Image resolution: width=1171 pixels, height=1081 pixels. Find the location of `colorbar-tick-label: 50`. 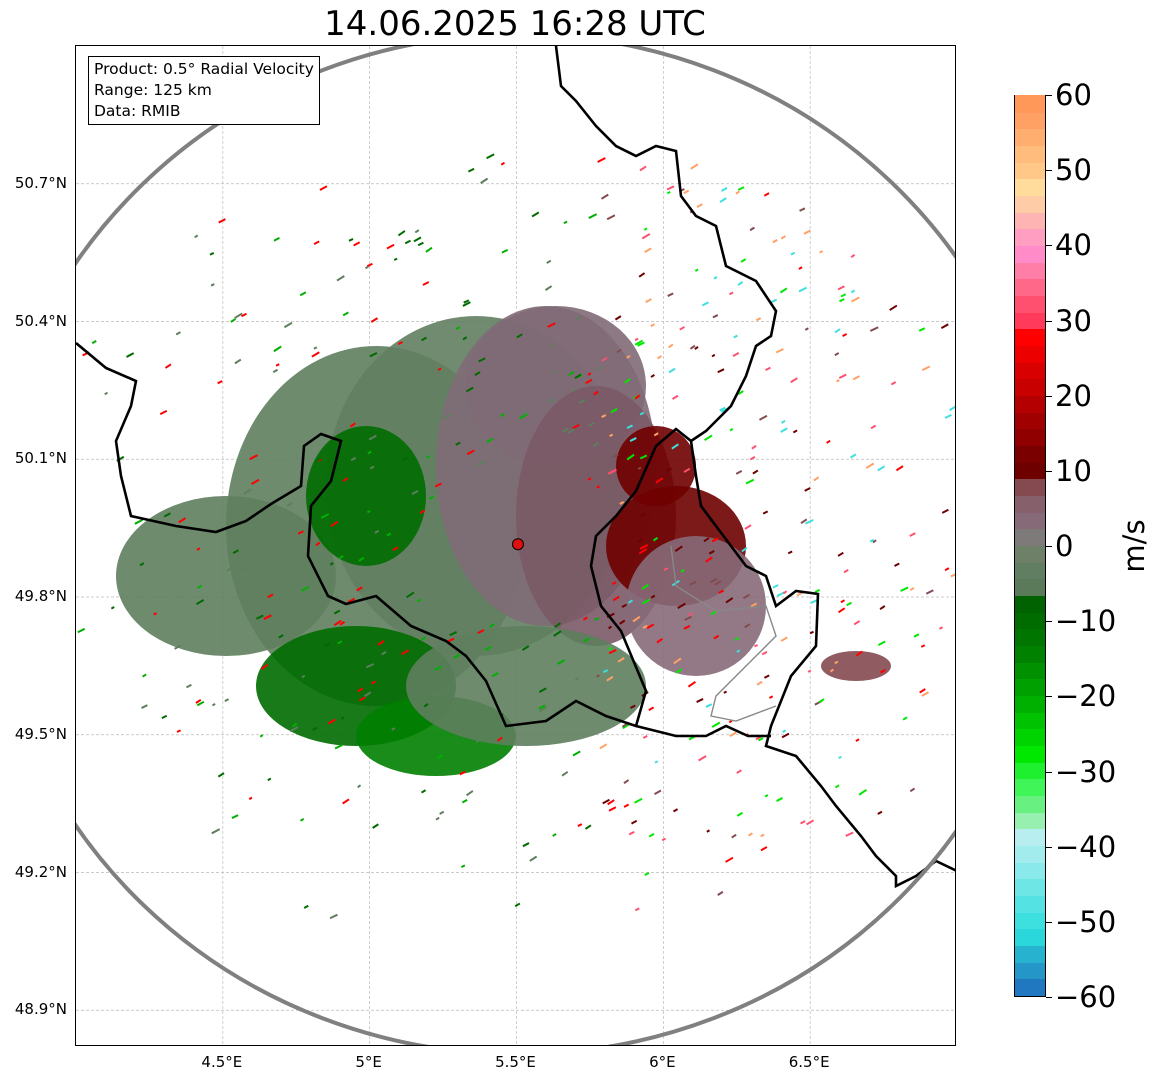

colorbar-tick-label: 50 is located at coordinates (1073, 170).